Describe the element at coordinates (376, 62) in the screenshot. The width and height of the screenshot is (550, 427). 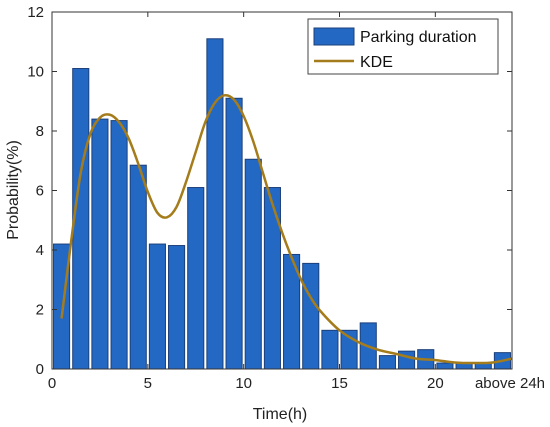
I see `legend-label-kde: KDE` at that location.